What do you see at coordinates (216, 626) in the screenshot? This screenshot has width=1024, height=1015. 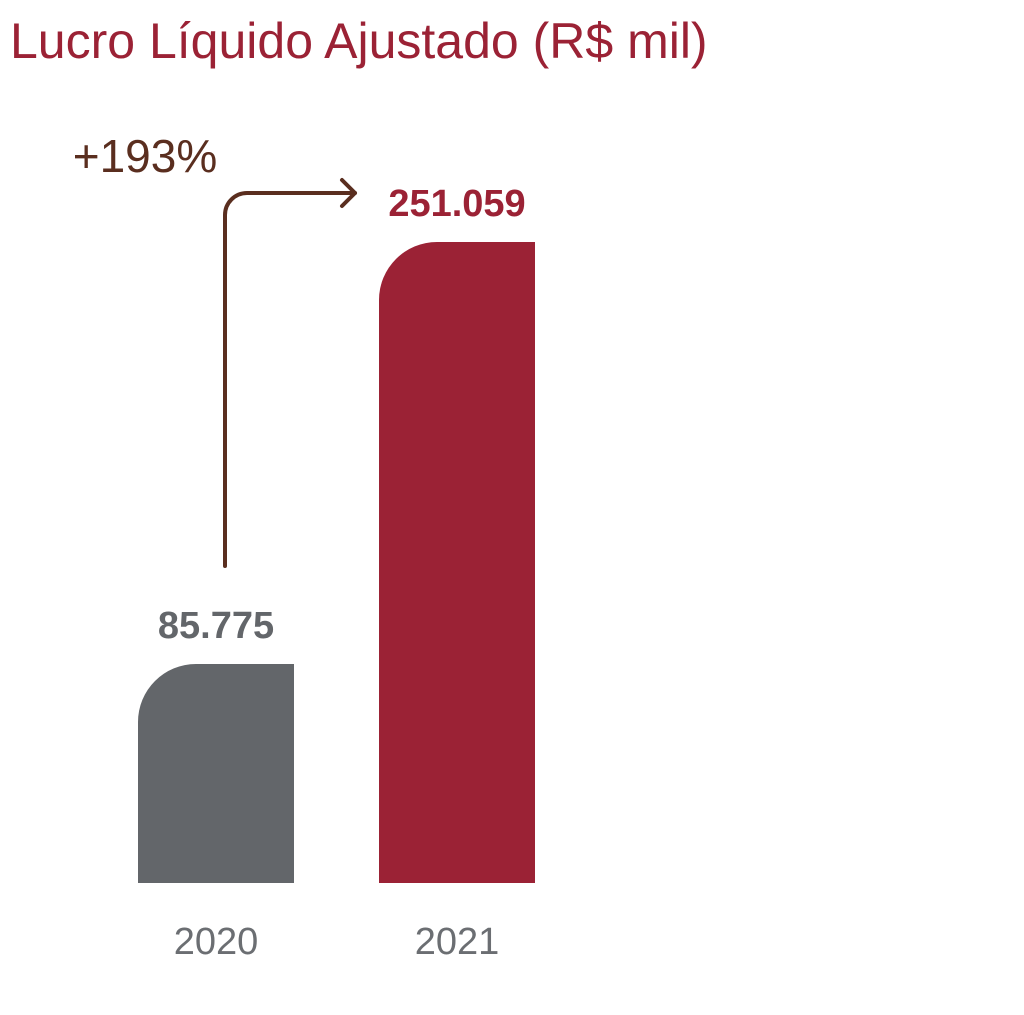 I see `value-label-2020: 85.775` at bounding box center [216, 626].